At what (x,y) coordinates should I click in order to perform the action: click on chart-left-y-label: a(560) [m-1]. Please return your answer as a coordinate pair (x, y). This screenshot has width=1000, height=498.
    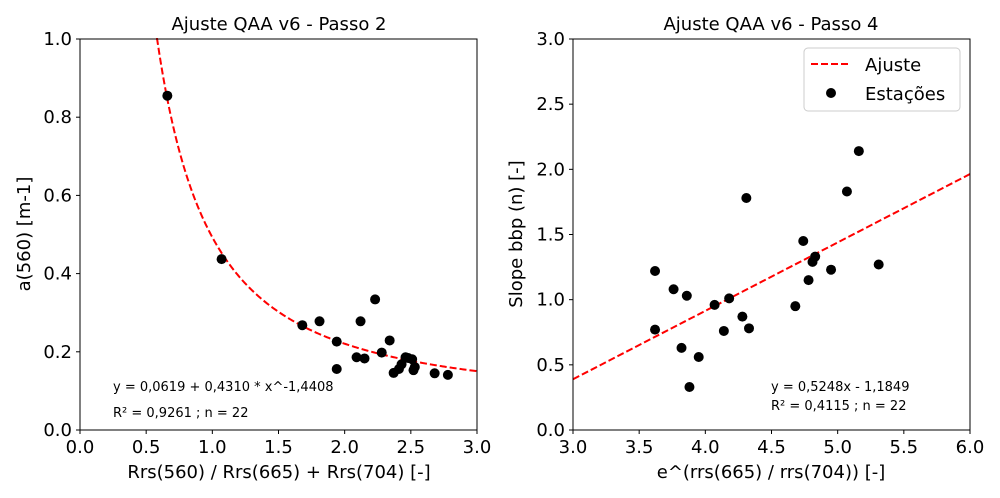
    Looking at the image, I should click on (24, 234).